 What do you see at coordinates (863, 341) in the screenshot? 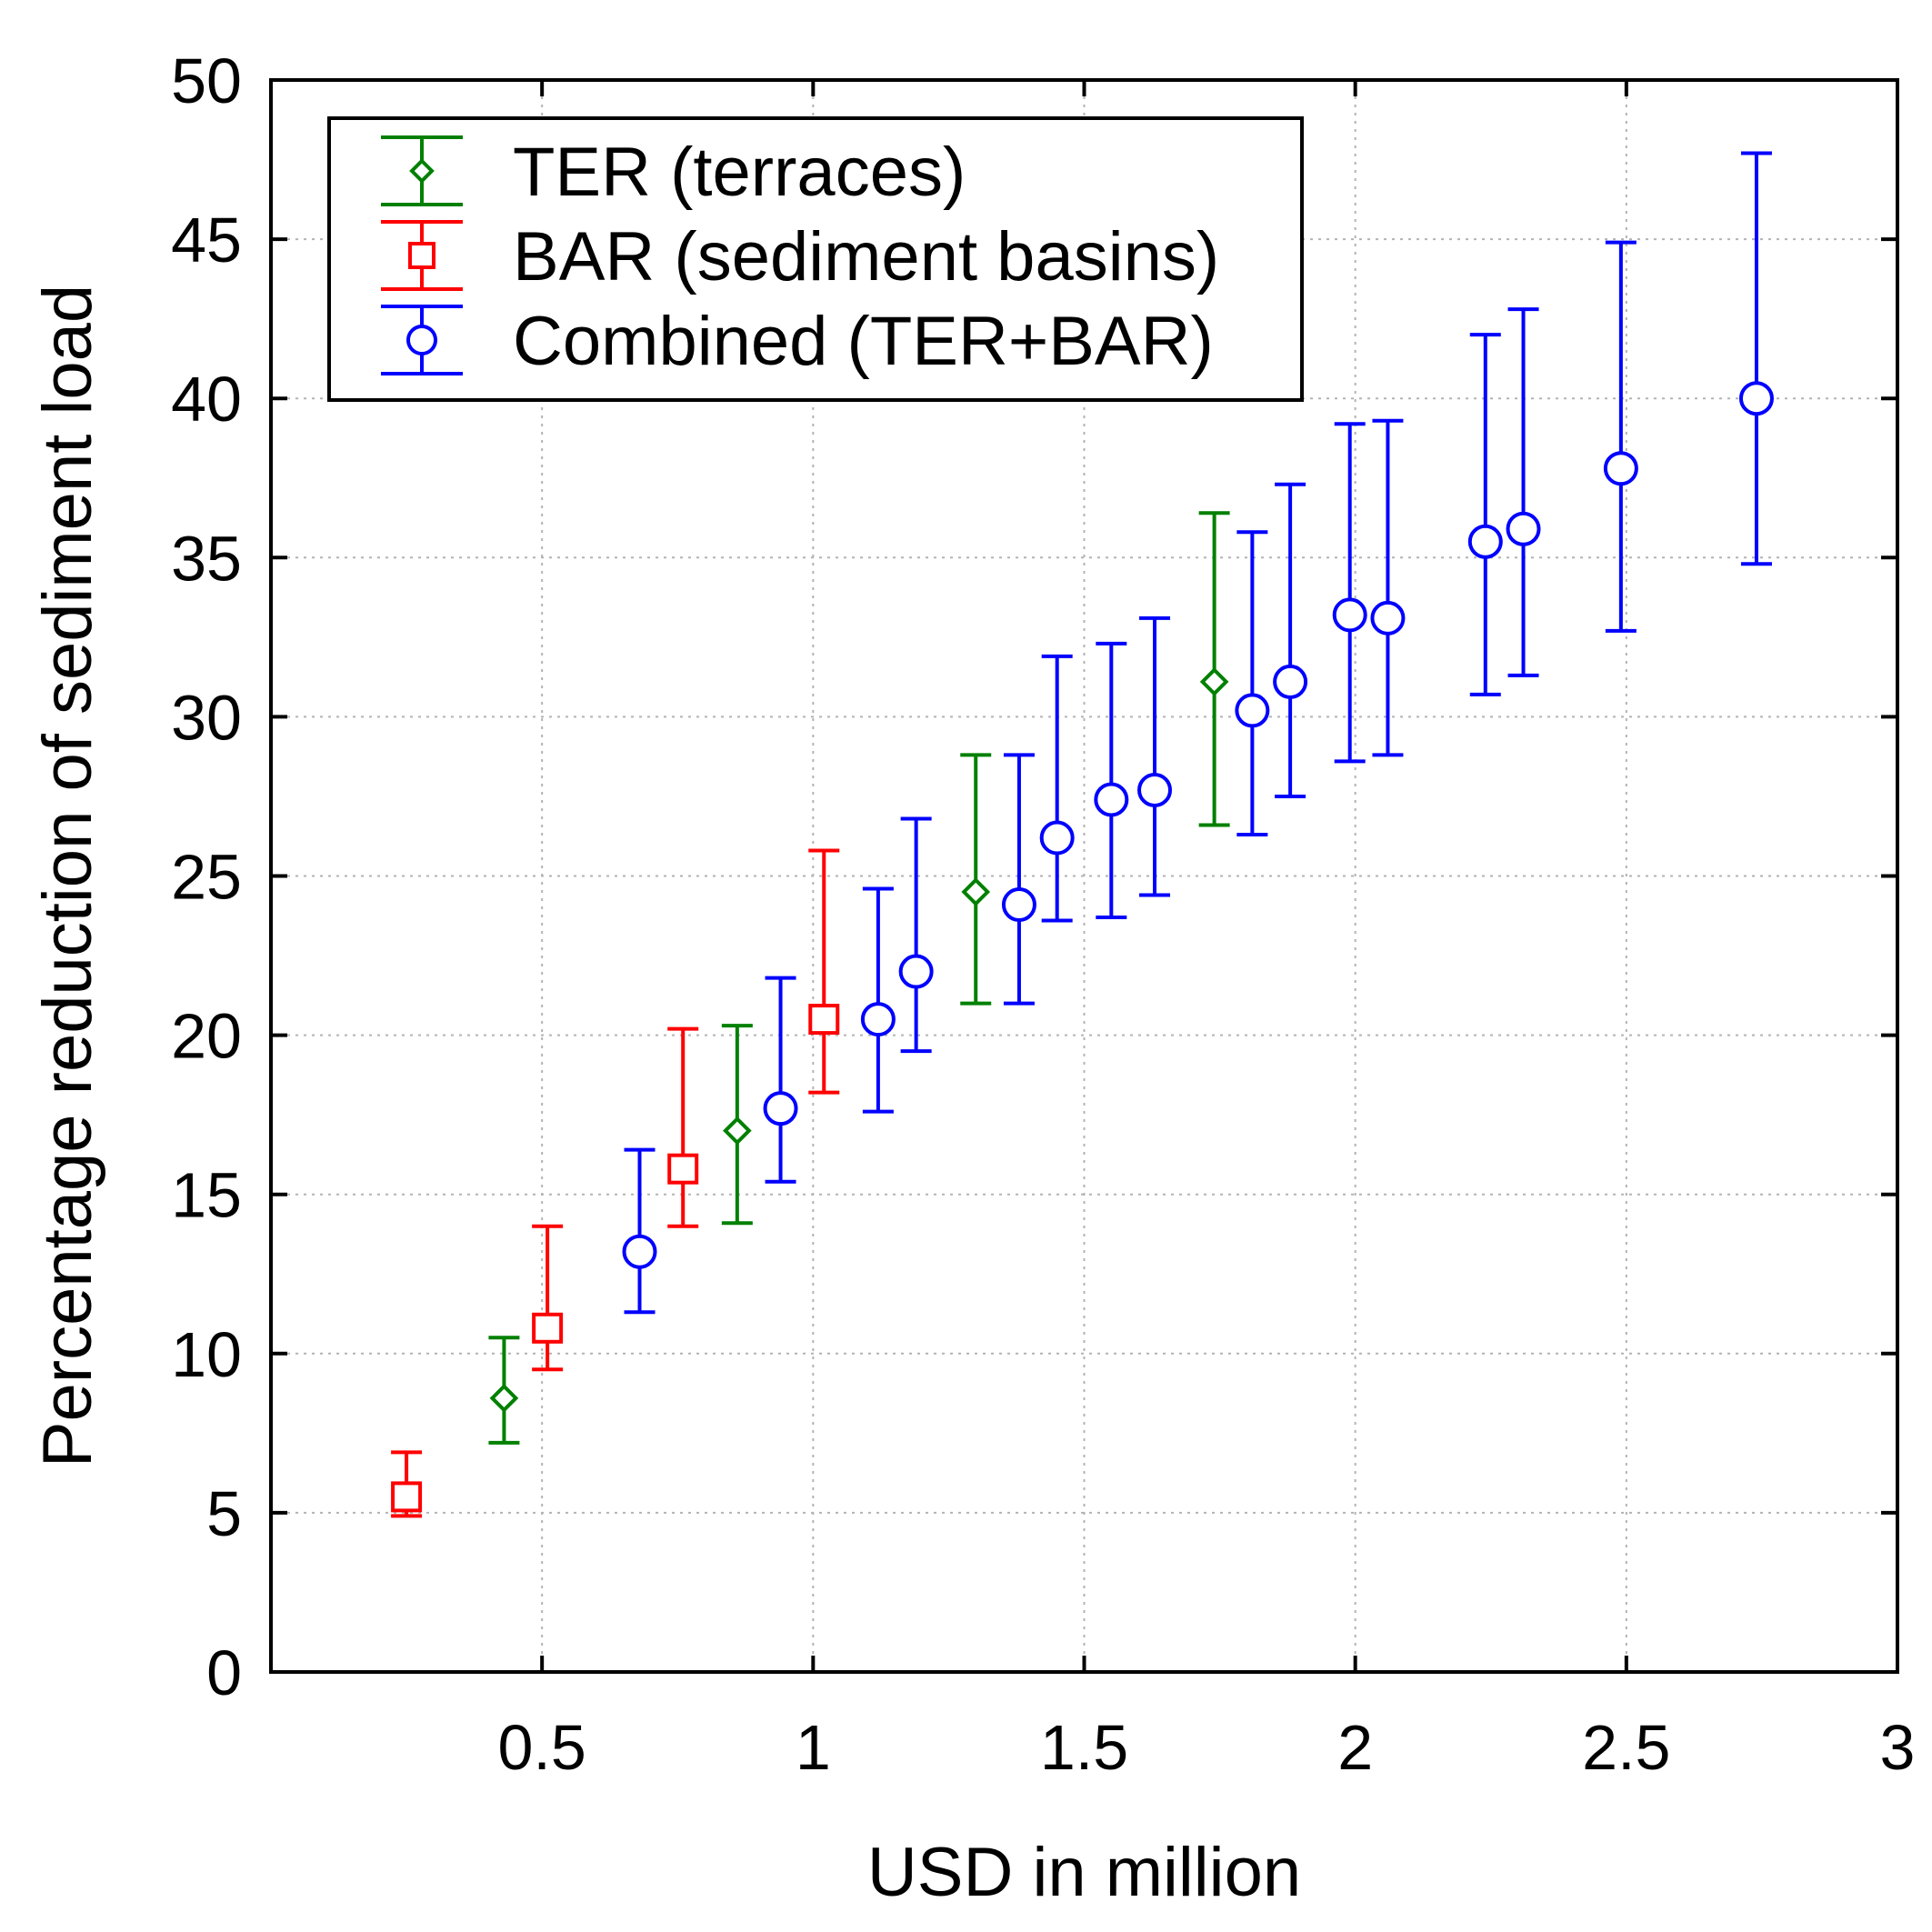
I see `legend-label: Combined (TER+BAR)` at bounding box center [863, 341].